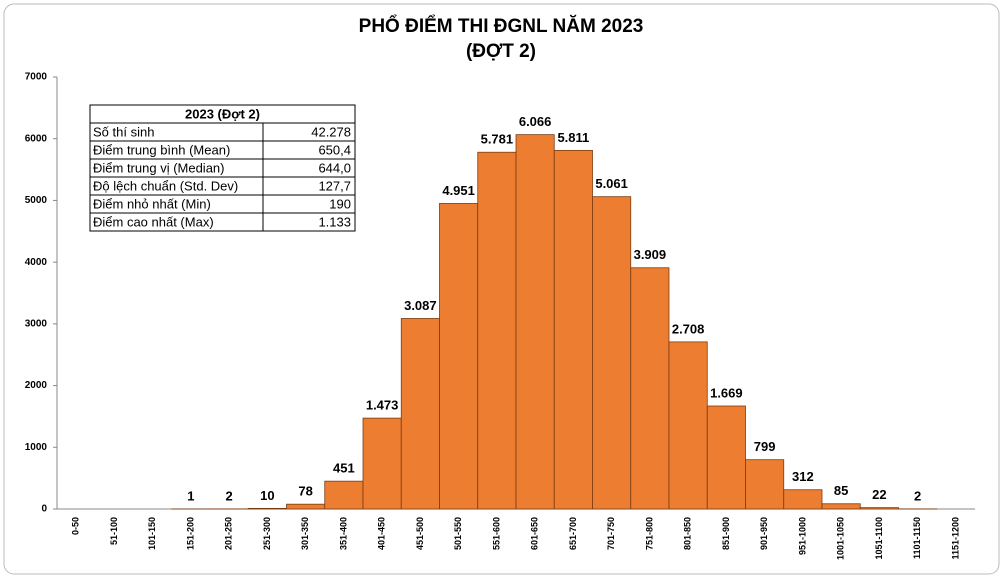 The image size is (1005, 580). Describe the element at coordinates (267, 495) in the screenshot. I see `value-label: 10` at that location.